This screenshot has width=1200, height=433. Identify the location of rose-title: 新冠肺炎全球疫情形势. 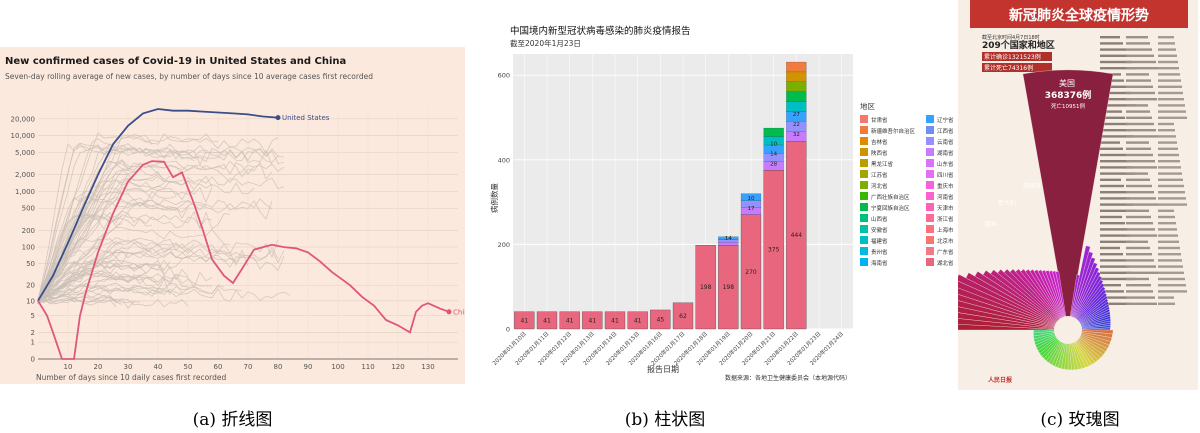
(1079, 15).